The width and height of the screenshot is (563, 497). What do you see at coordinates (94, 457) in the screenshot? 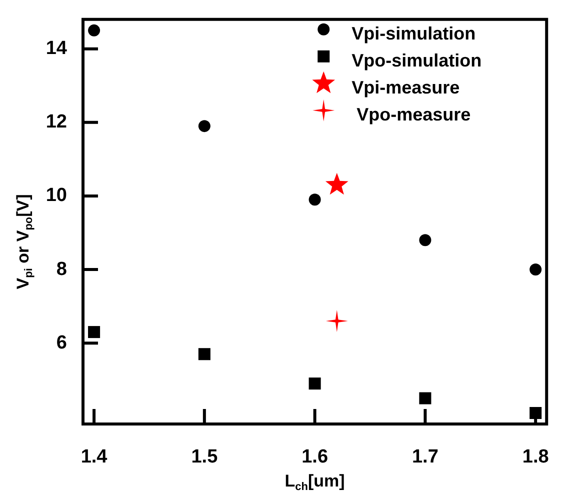
I see `x-tick-label: 1.4` at bounding box center [94, 457].